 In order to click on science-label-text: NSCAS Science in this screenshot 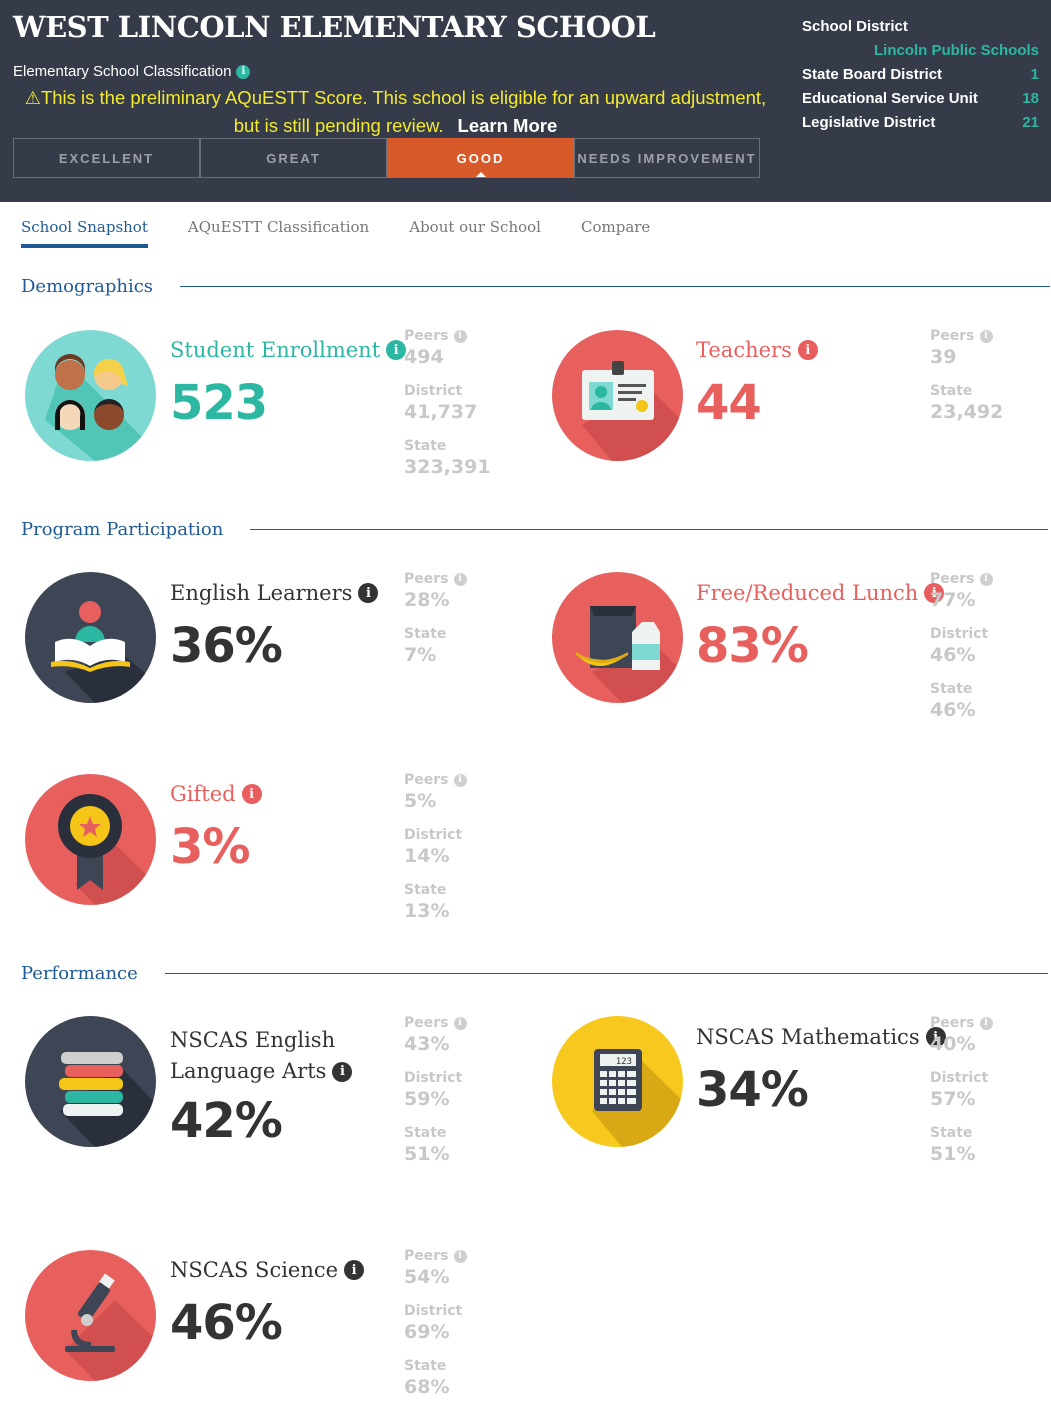, I will do `click(254, 1270)`.